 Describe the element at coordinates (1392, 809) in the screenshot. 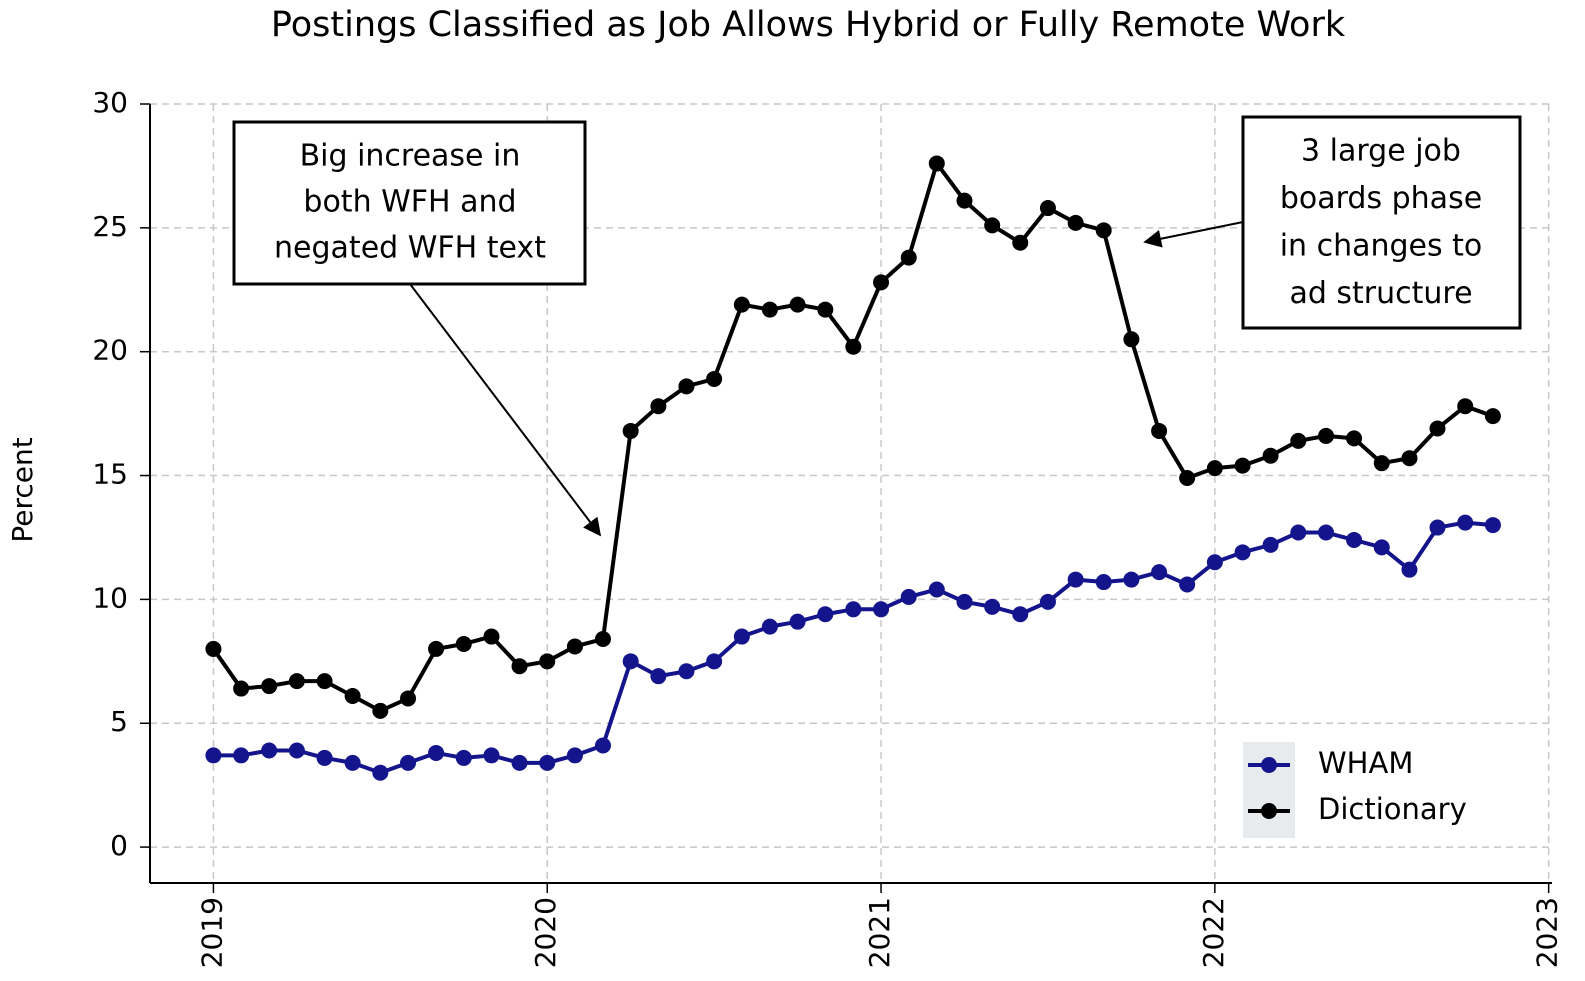

I see `legend-label: Dictionary` at that location.